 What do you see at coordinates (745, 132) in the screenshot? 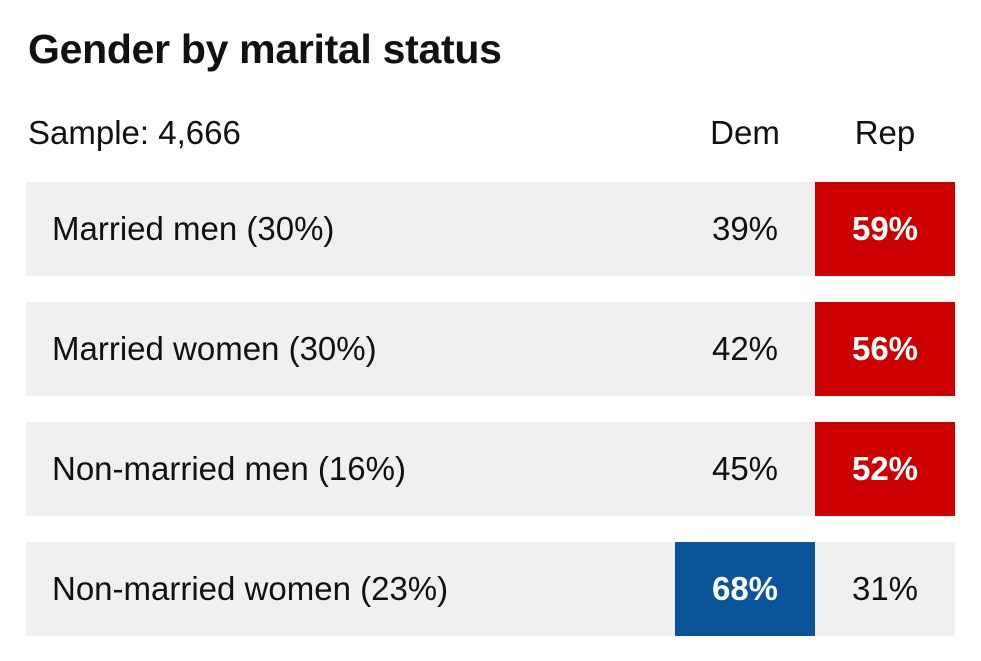
I see `column-header-dem: Dem` at bounding box center [745, 132].